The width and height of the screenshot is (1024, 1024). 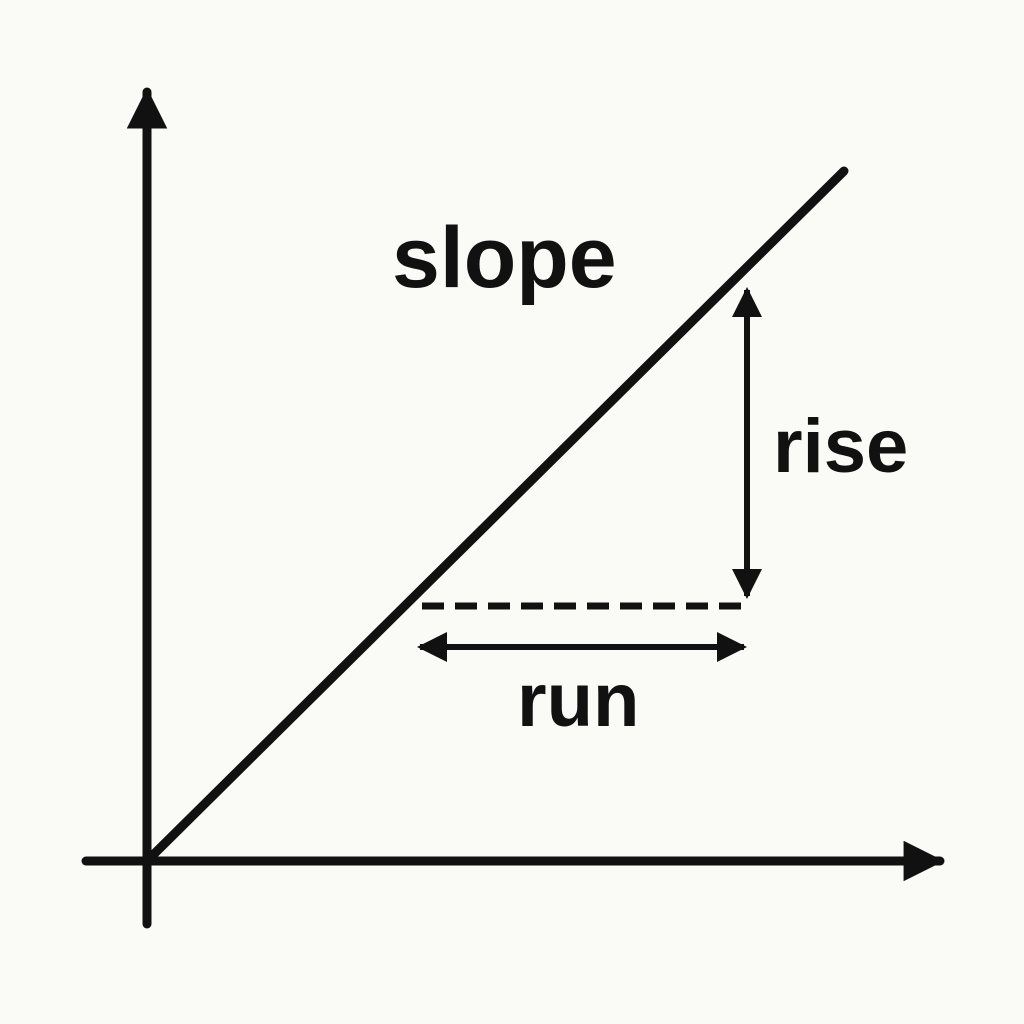 What do you see at coordinates (840, 446) in the screenshot?
I see `rise-label: rise` at bounding box center [840, 446].